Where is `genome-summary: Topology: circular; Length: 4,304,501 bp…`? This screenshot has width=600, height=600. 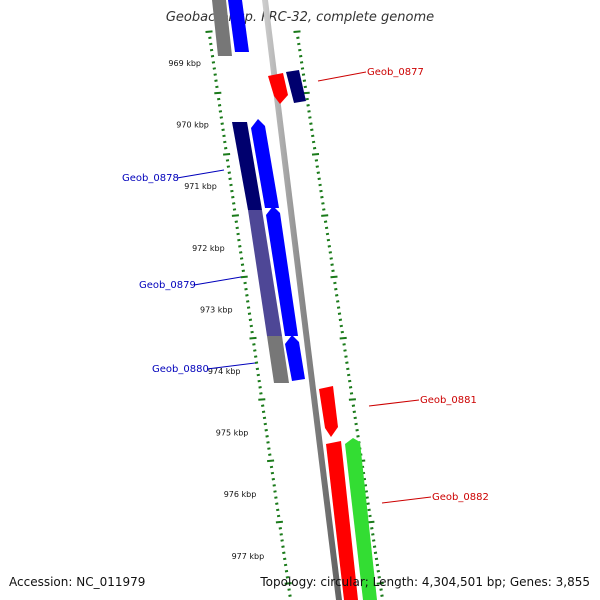 genome-summary: Topology: circular; Length: 4,304,501 bp… is located at coordinates (425, 582).